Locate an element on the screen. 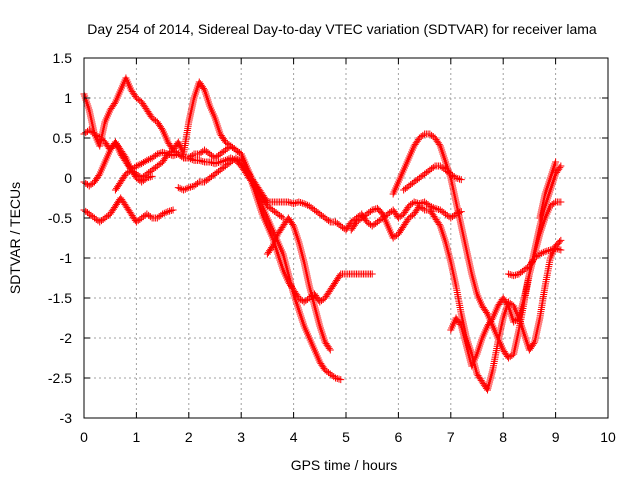 The width and height of the screenshot is (640, 485). x-tick-label: 3 is located at coordinates (241, 437).